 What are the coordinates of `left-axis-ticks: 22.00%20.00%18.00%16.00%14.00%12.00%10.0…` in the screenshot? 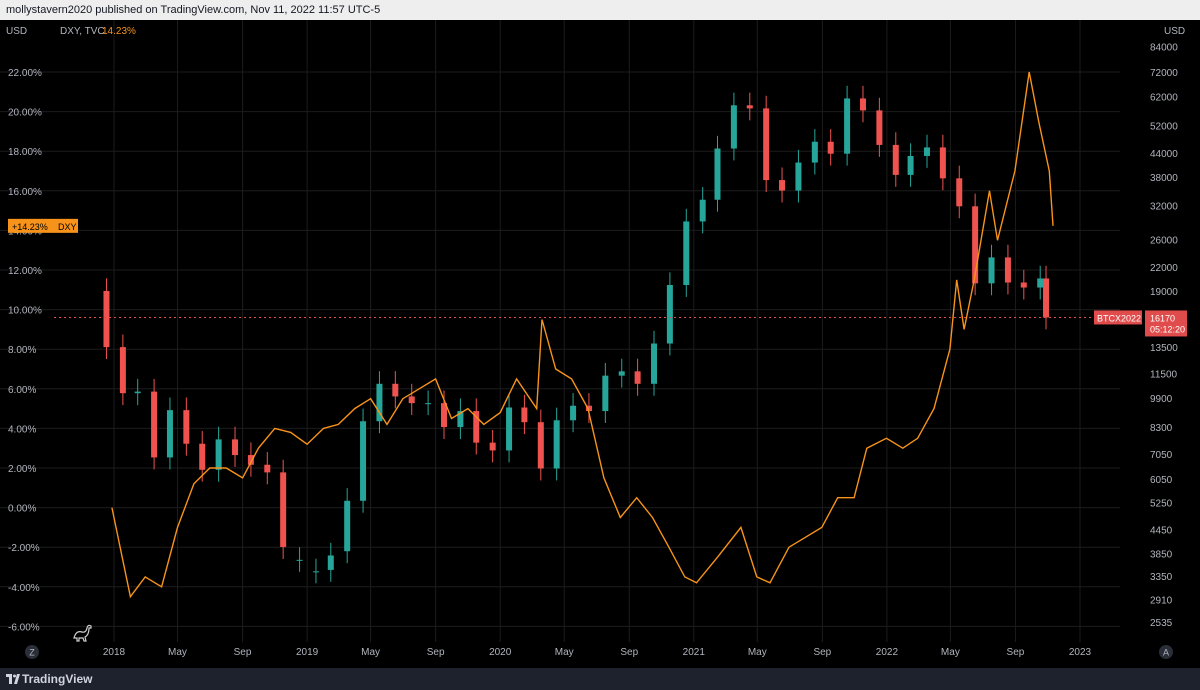 It's located at (25, 350).